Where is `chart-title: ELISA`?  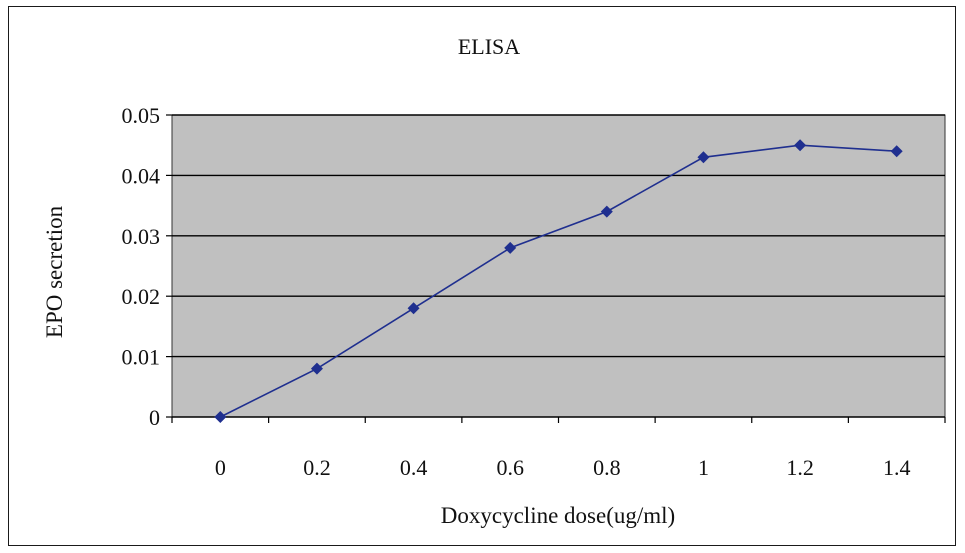
chart-title: ELISA is located at coordinates (489, 46).